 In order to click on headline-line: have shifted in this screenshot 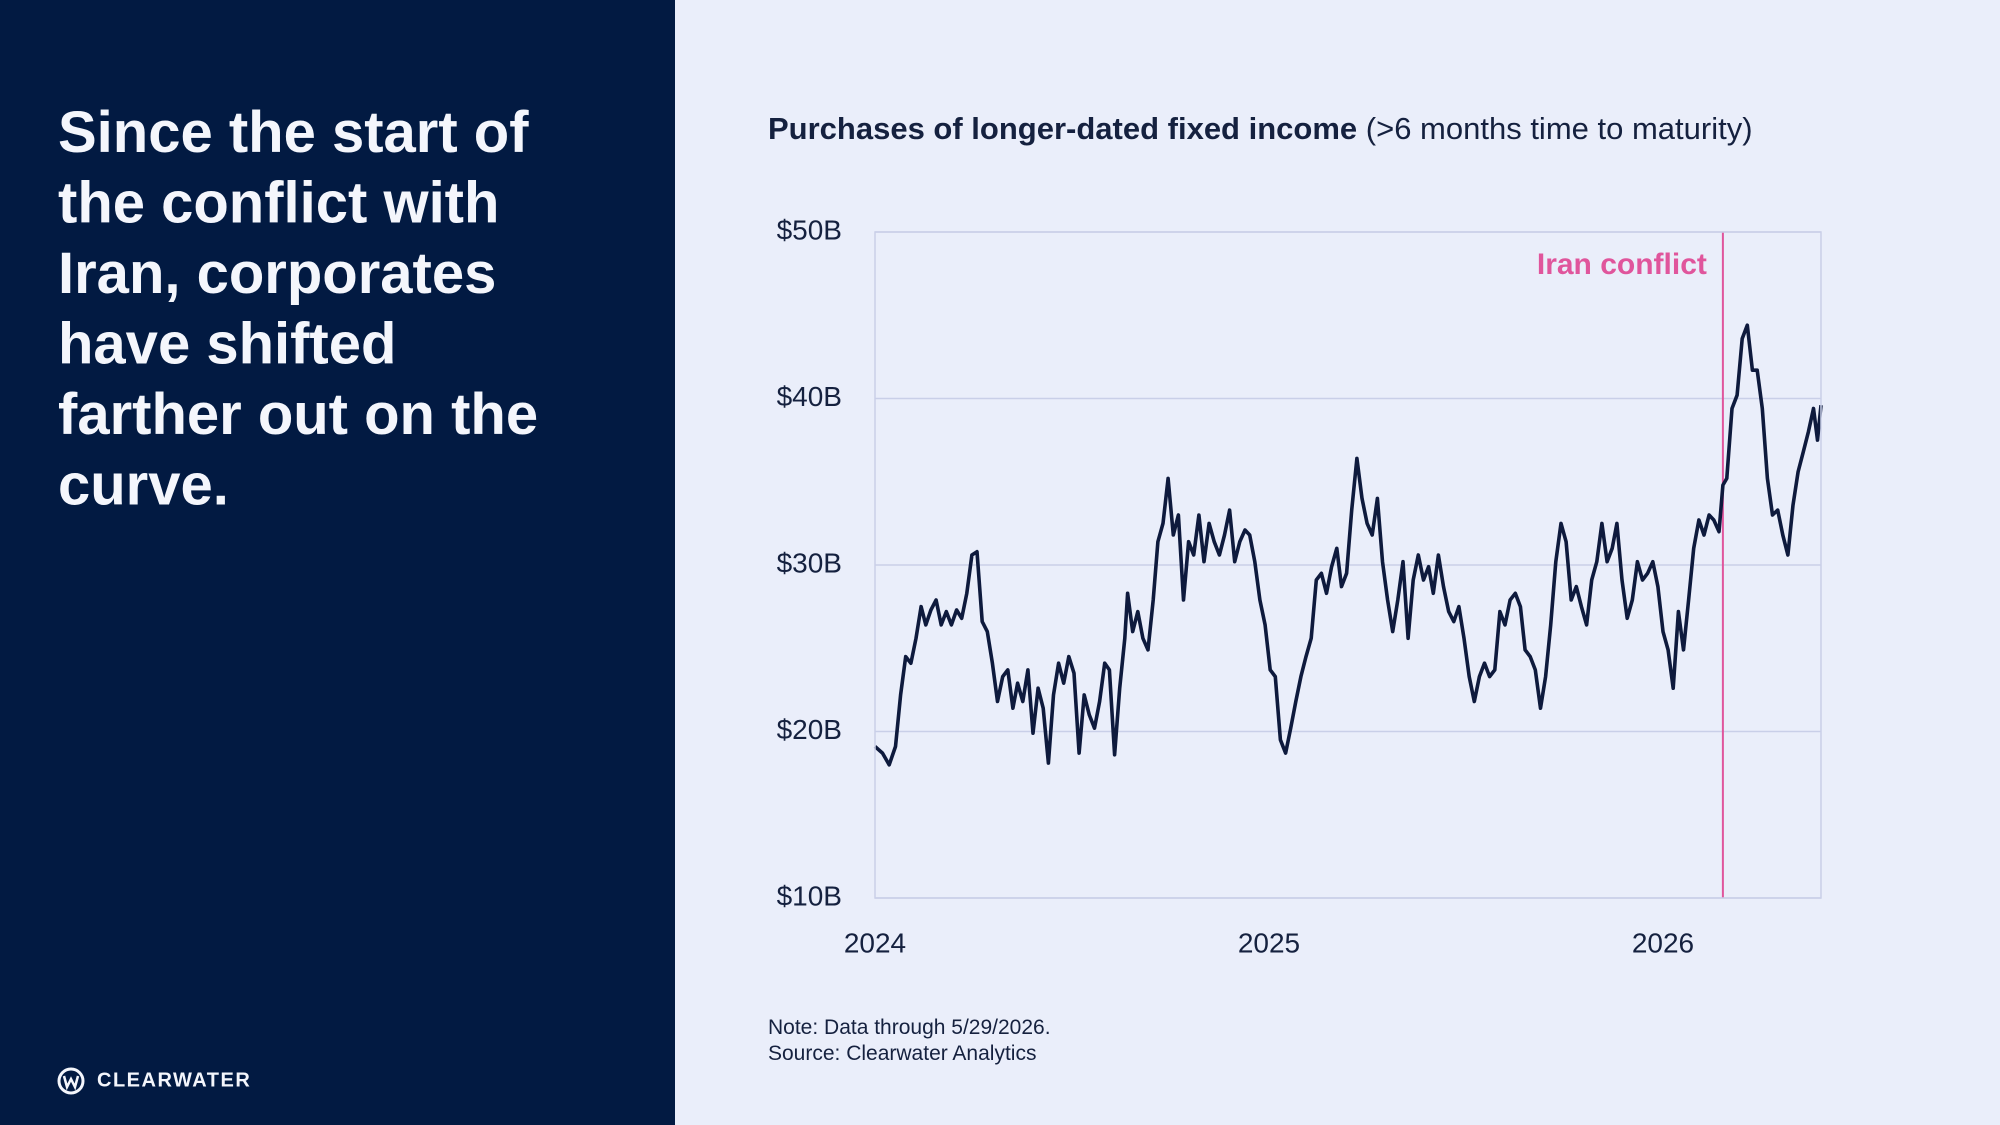, I will do `click(227, 344)`.